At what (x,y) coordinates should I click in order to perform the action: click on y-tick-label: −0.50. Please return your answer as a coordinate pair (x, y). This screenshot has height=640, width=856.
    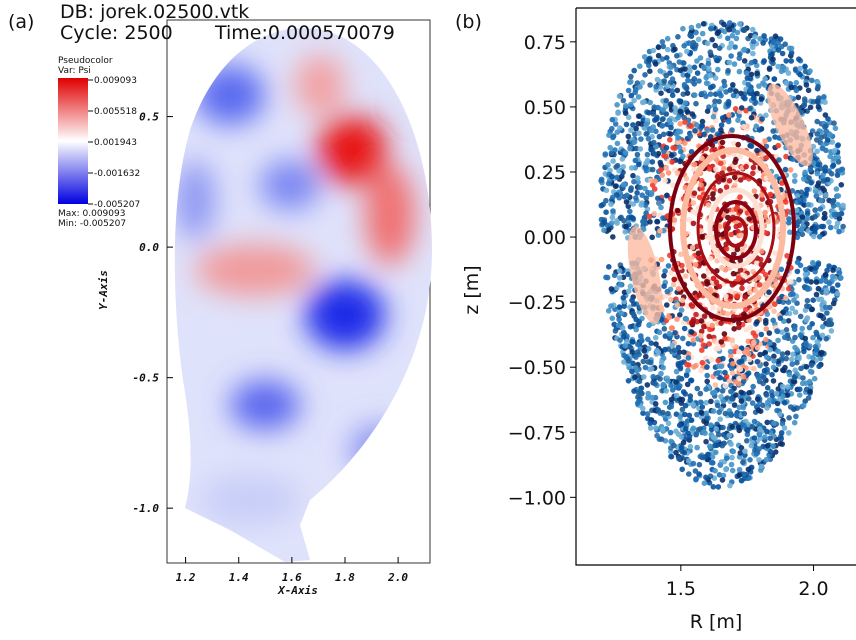
    Looking at the image, I should click on (537, 368).